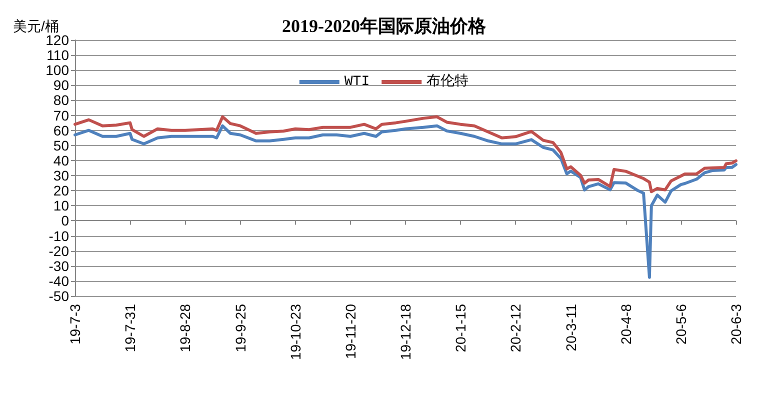 Image resolution: width=768 pixels, height=397 pixels. Describe the element at coordinates (406, 332) in the screenshot. I see `x-tick-label: 19-12-18` at that location.